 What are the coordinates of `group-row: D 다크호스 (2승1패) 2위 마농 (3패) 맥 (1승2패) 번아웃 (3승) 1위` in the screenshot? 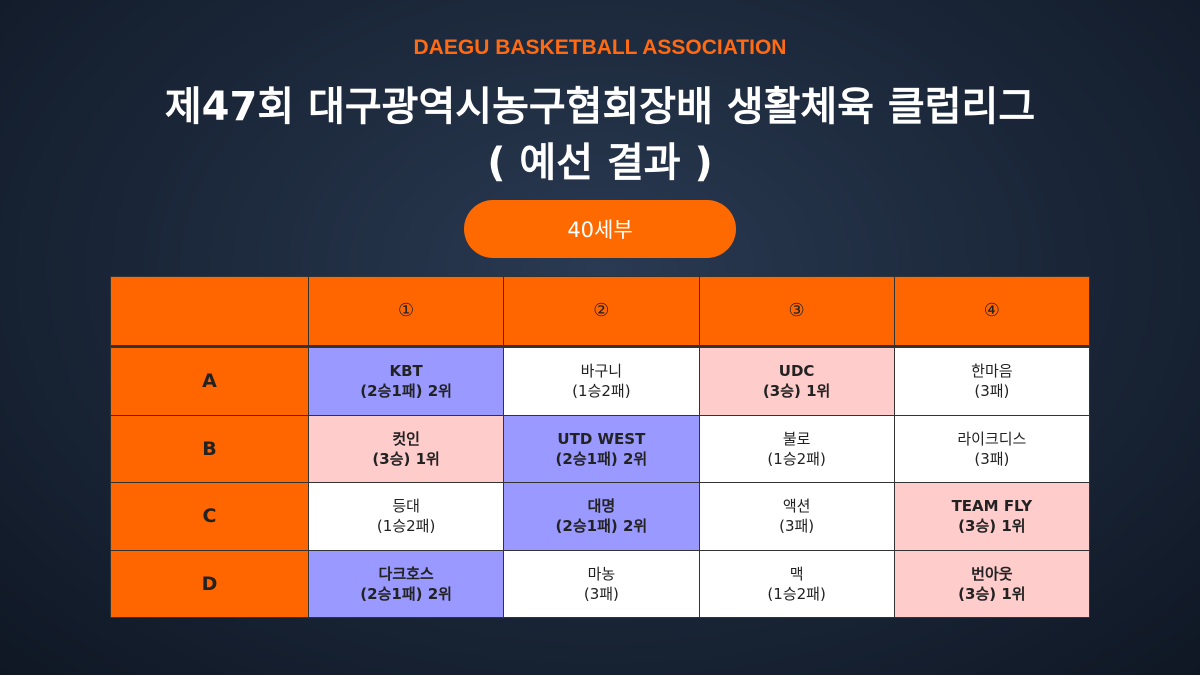 It's located at (600, 584).